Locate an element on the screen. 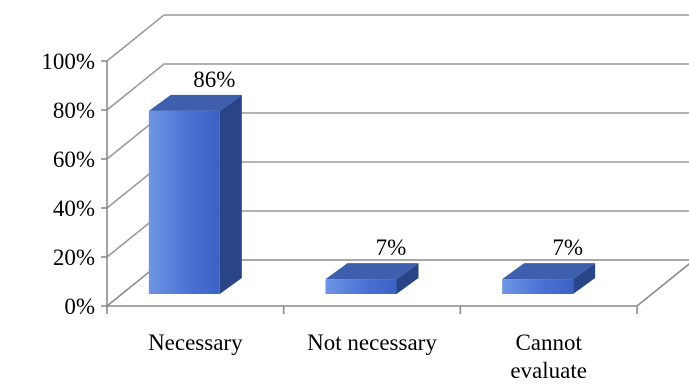  y-tick-label: 100% is located at coordinates (68, 61).